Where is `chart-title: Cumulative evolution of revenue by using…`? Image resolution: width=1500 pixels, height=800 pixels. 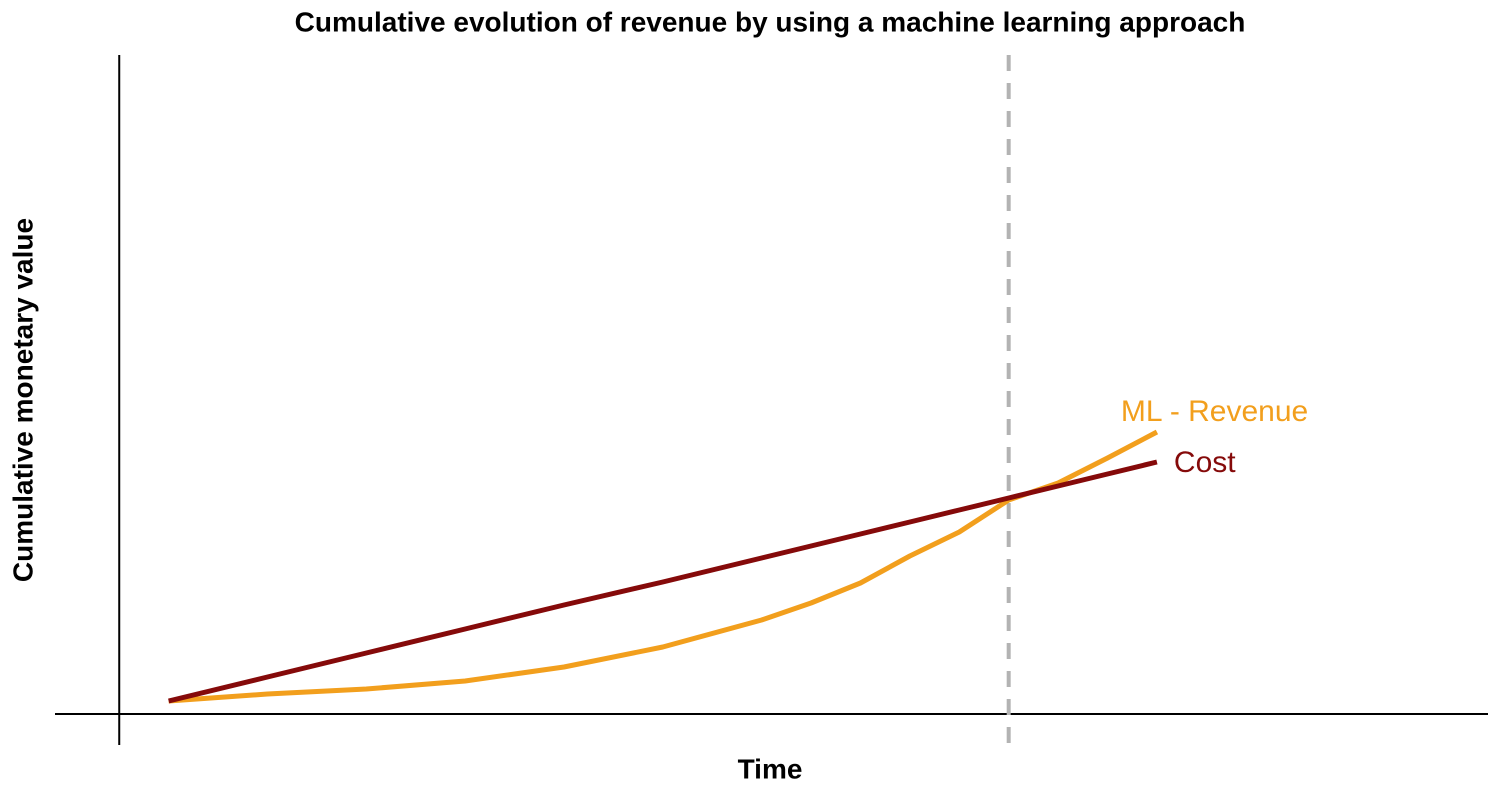
chart-title: Cumulative evolution of revenue by using… is located at coordinates (770, 21).